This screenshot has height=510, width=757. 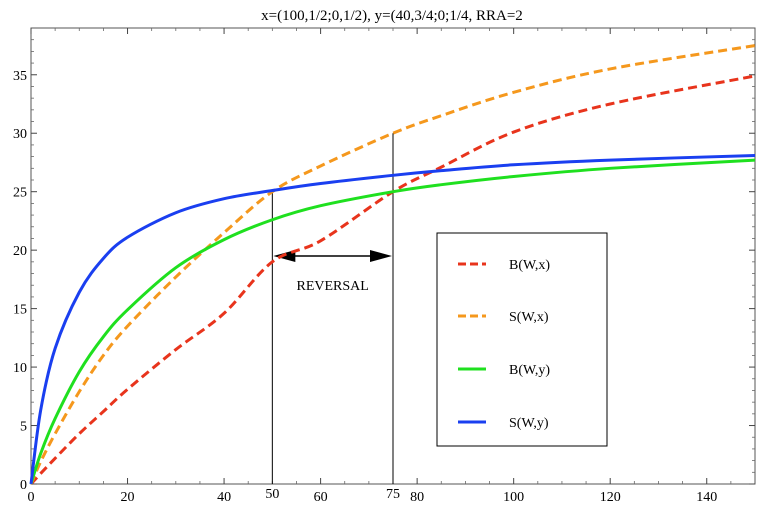 What do you see at coordinates (529, 317) in the screenshot?
I see `legend-label-2: S(W,x)` at bounding box center [529, 317].